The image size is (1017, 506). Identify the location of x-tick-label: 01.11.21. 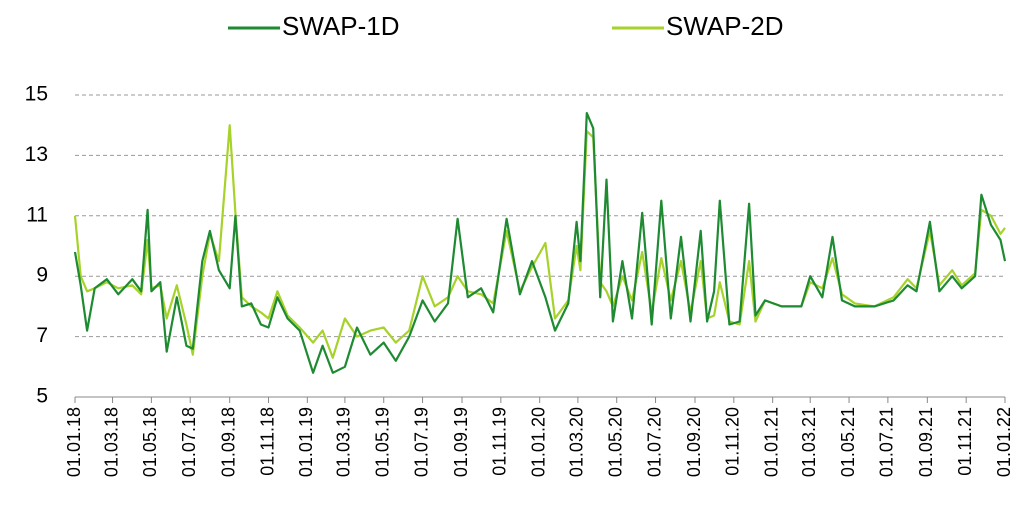
(965, 441).